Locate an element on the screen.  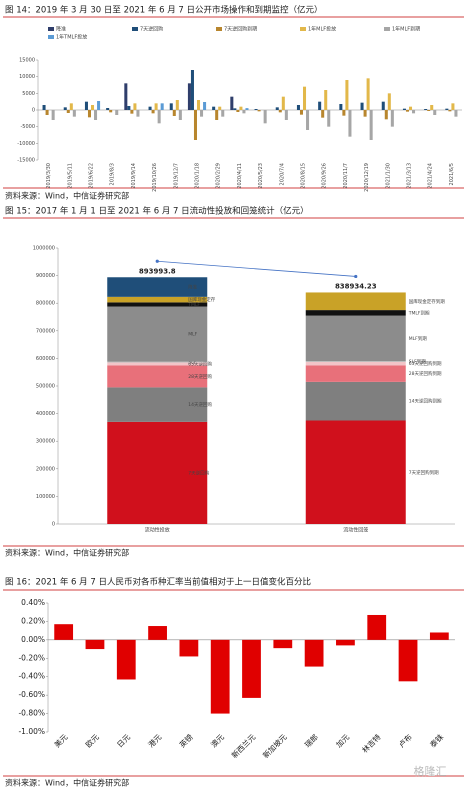
x-tick-label: 新加坡元 is located at coordinates (274, 745).